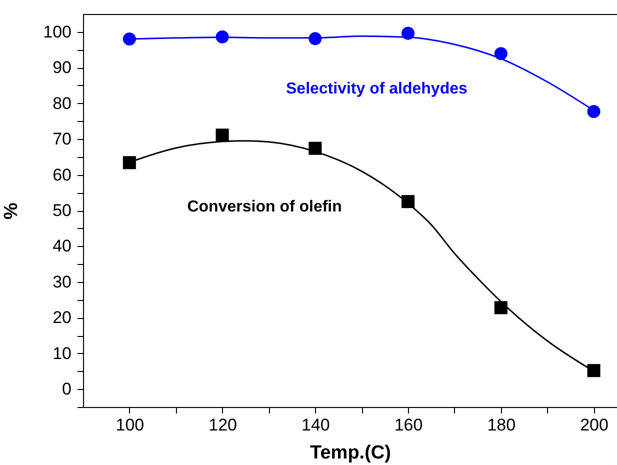 The width and height of the screenshot is (617, 465). What do you see at coordinates (264, 207) in the screenshot?
I see `text: Conversion of olefin` at bounding box center [264, 207].